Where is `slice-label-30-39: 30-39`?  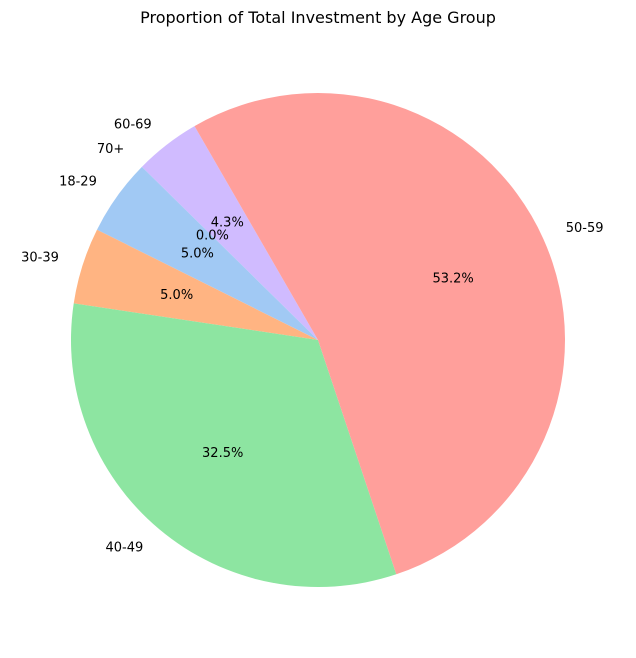
slice-label-30-39: 30-39 is located at coordinates (40, 258).